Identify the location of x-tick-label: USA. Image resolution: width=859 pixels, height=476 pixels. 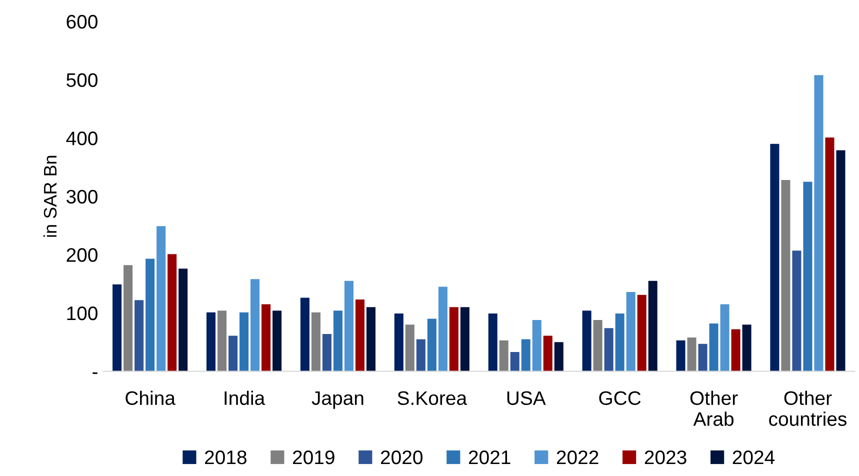
(526, 398).